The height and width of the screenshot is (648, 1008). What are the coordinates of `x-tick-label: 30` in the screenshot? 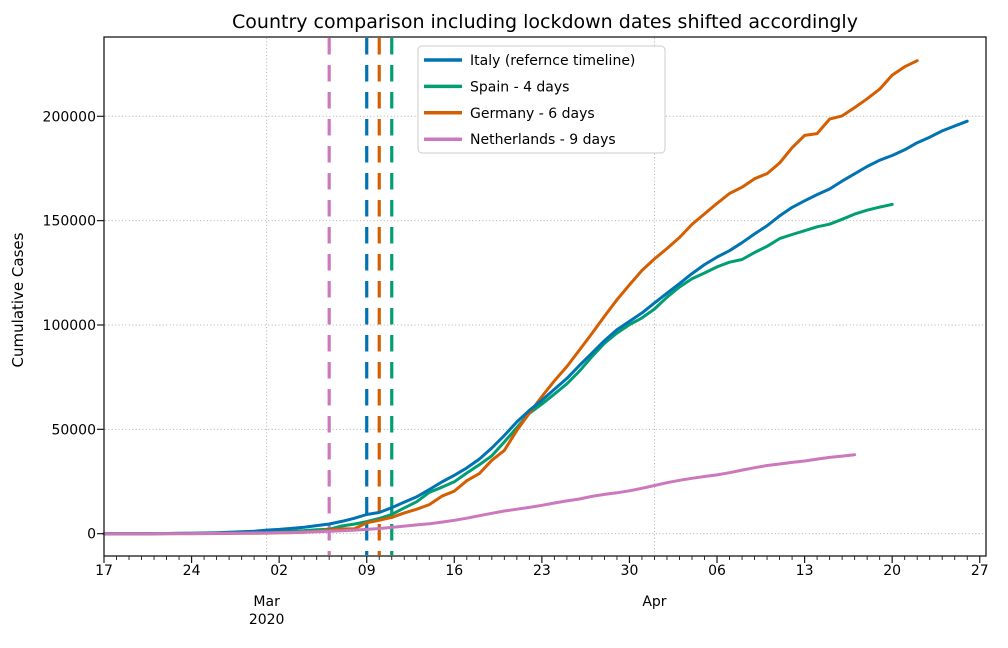 It's located at (630, 571).